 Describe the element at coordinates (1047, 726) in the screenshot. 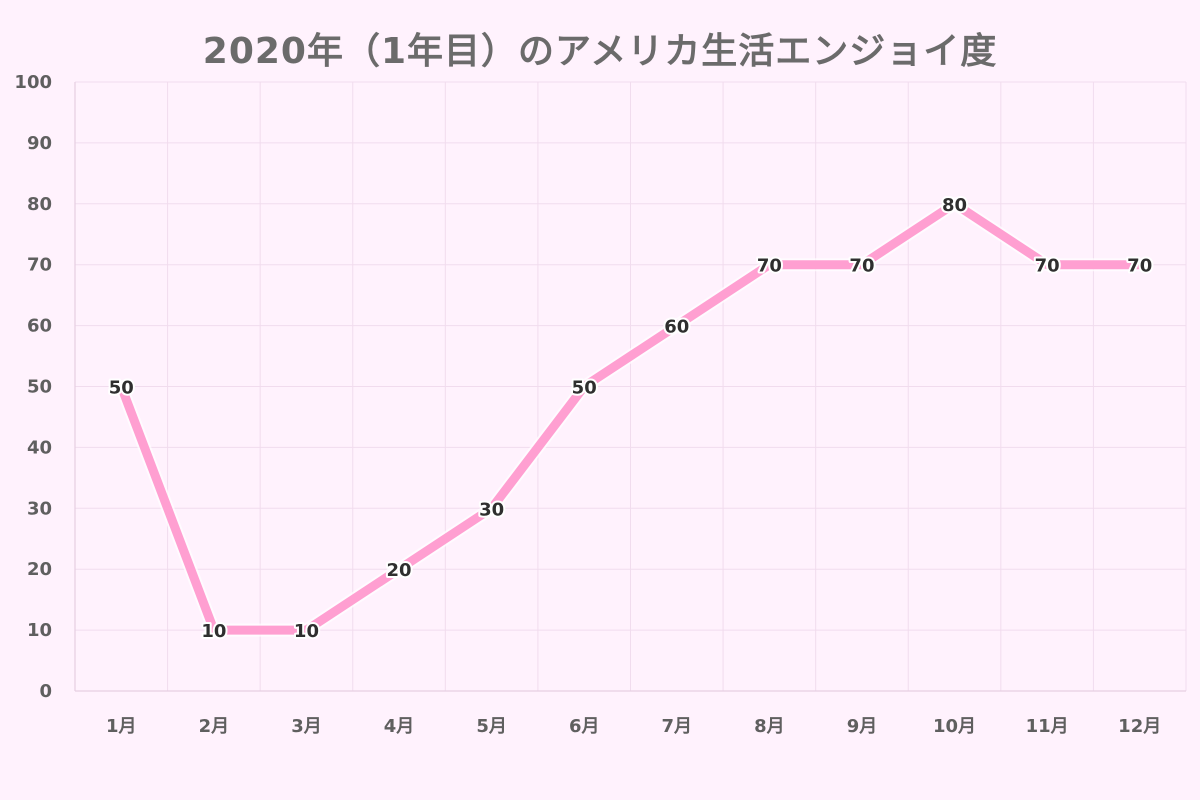

I see `x-tick-label: 11月` at that location.